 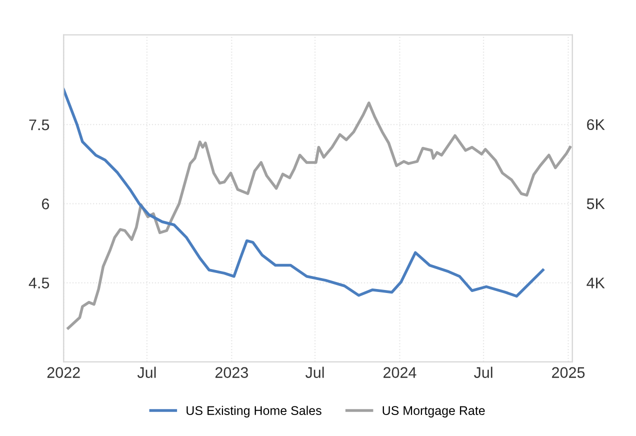 What do you see at coordinates (39, 125) in the screenshot?
I see `y-tick-label: 7.5` at bounding box center [39, 125].